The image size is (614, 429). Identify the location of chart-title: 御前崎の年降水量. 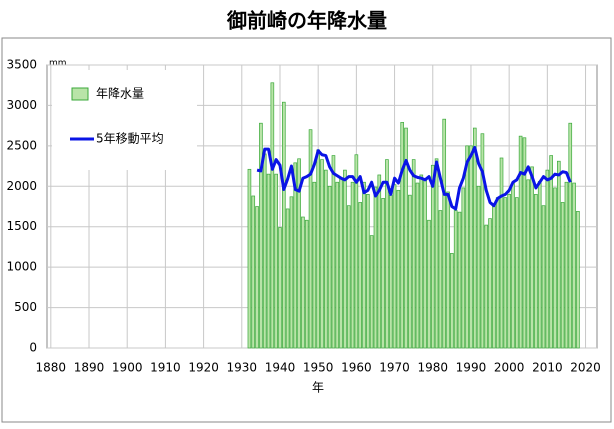
(306, 21).